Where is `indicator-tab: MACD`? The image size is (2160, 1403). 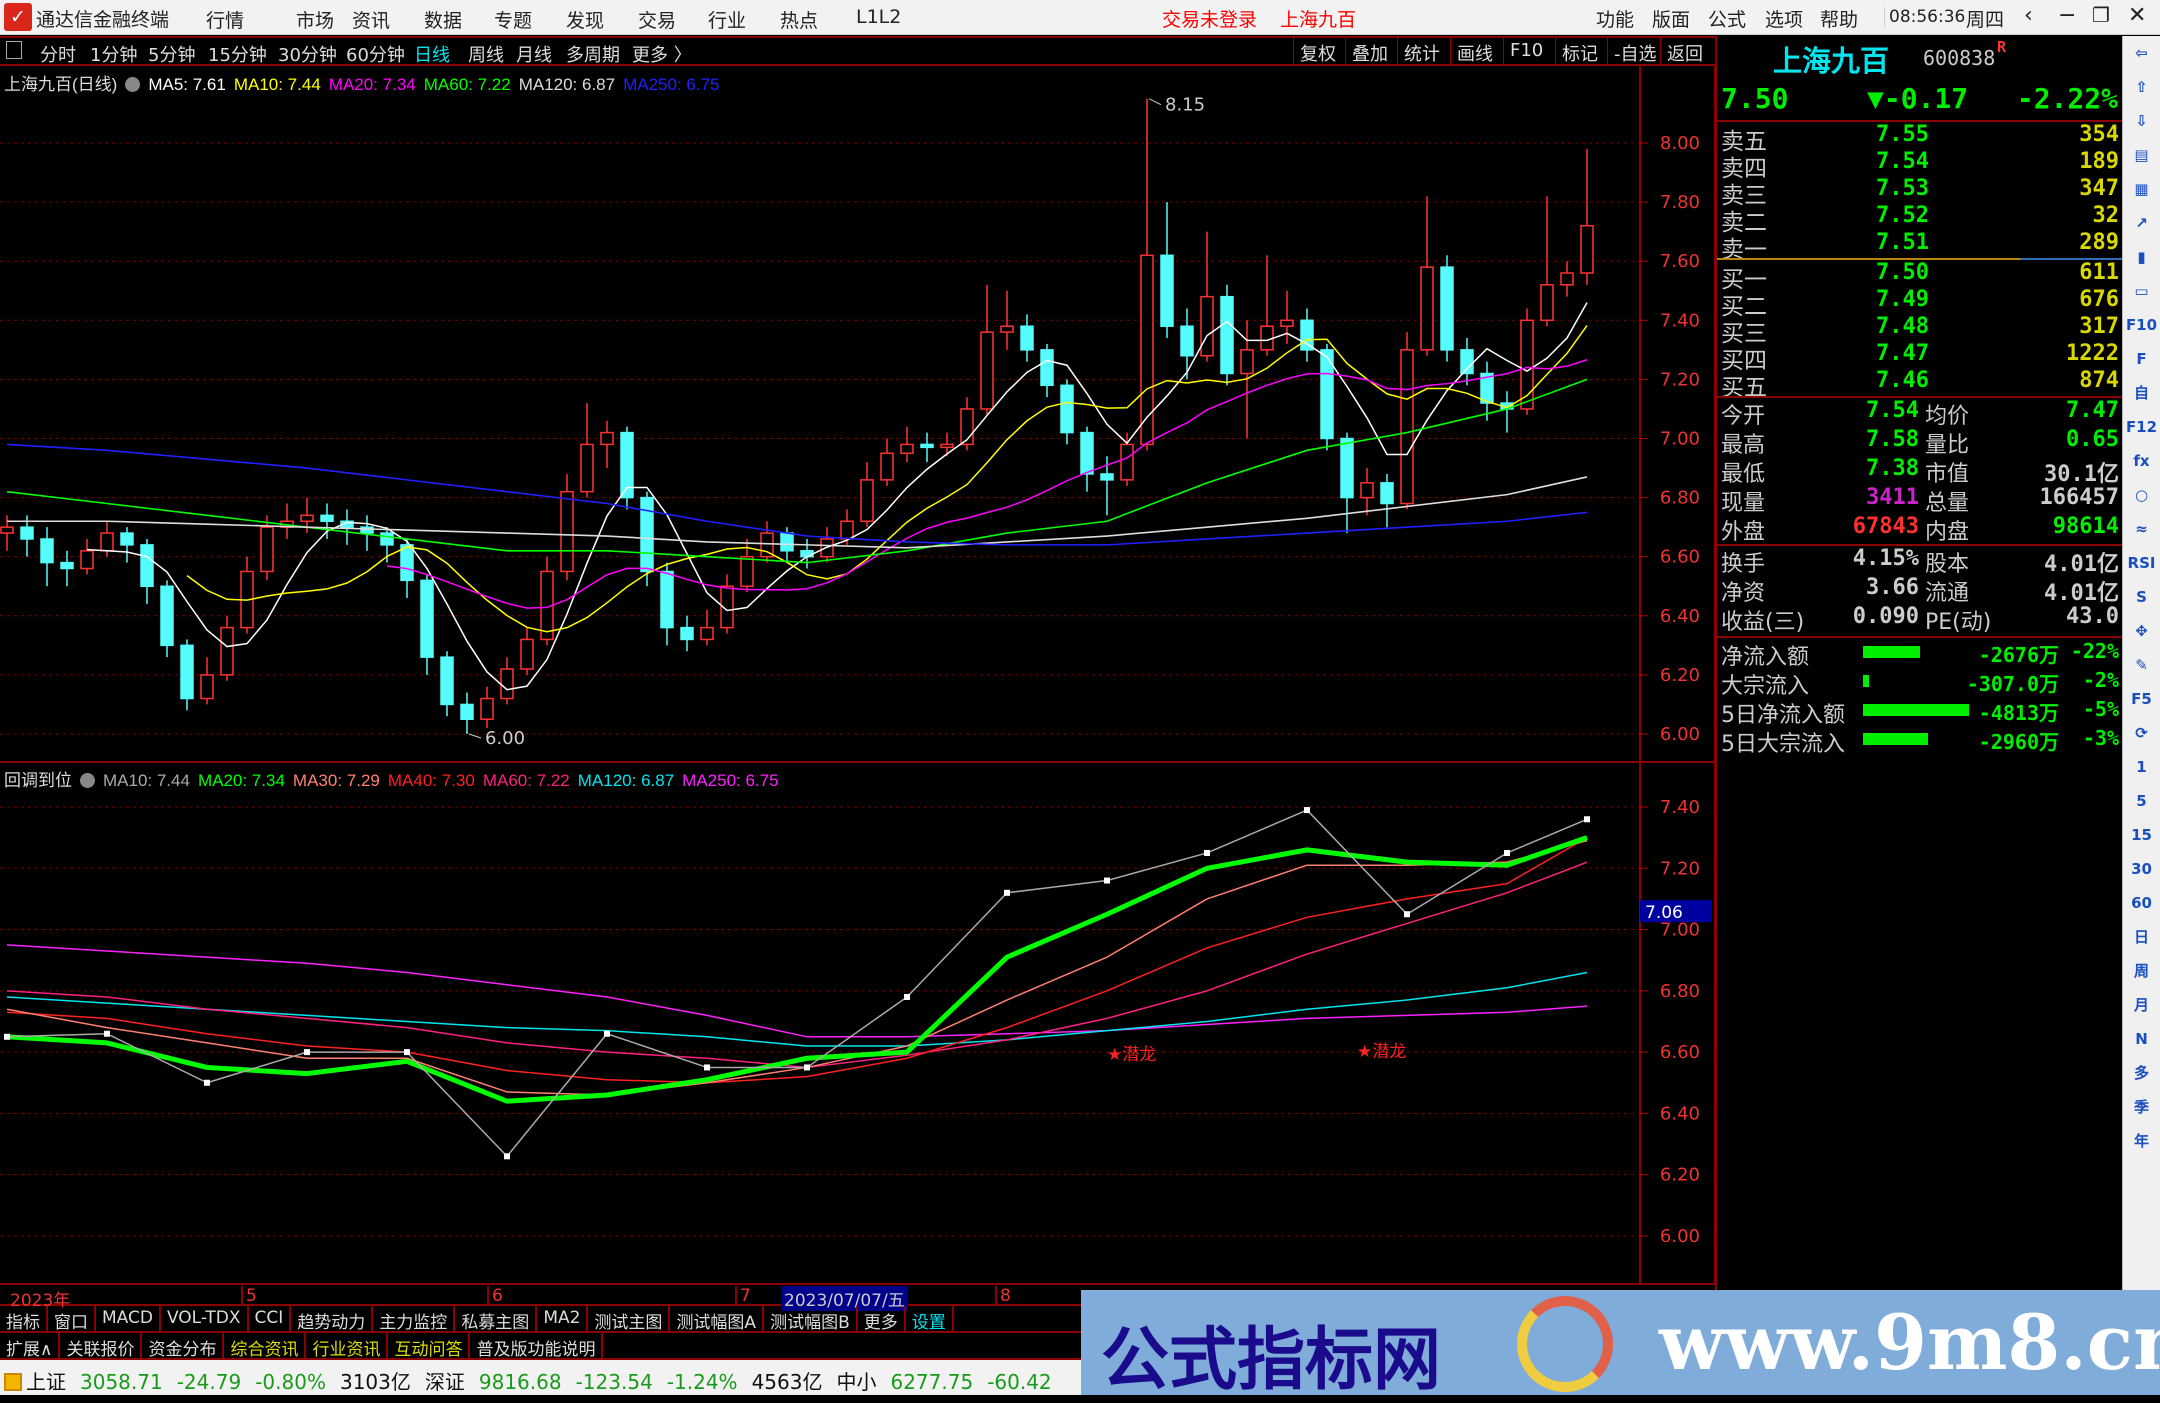
indicator-tab: MACD is located at coordinates (128, 1318).